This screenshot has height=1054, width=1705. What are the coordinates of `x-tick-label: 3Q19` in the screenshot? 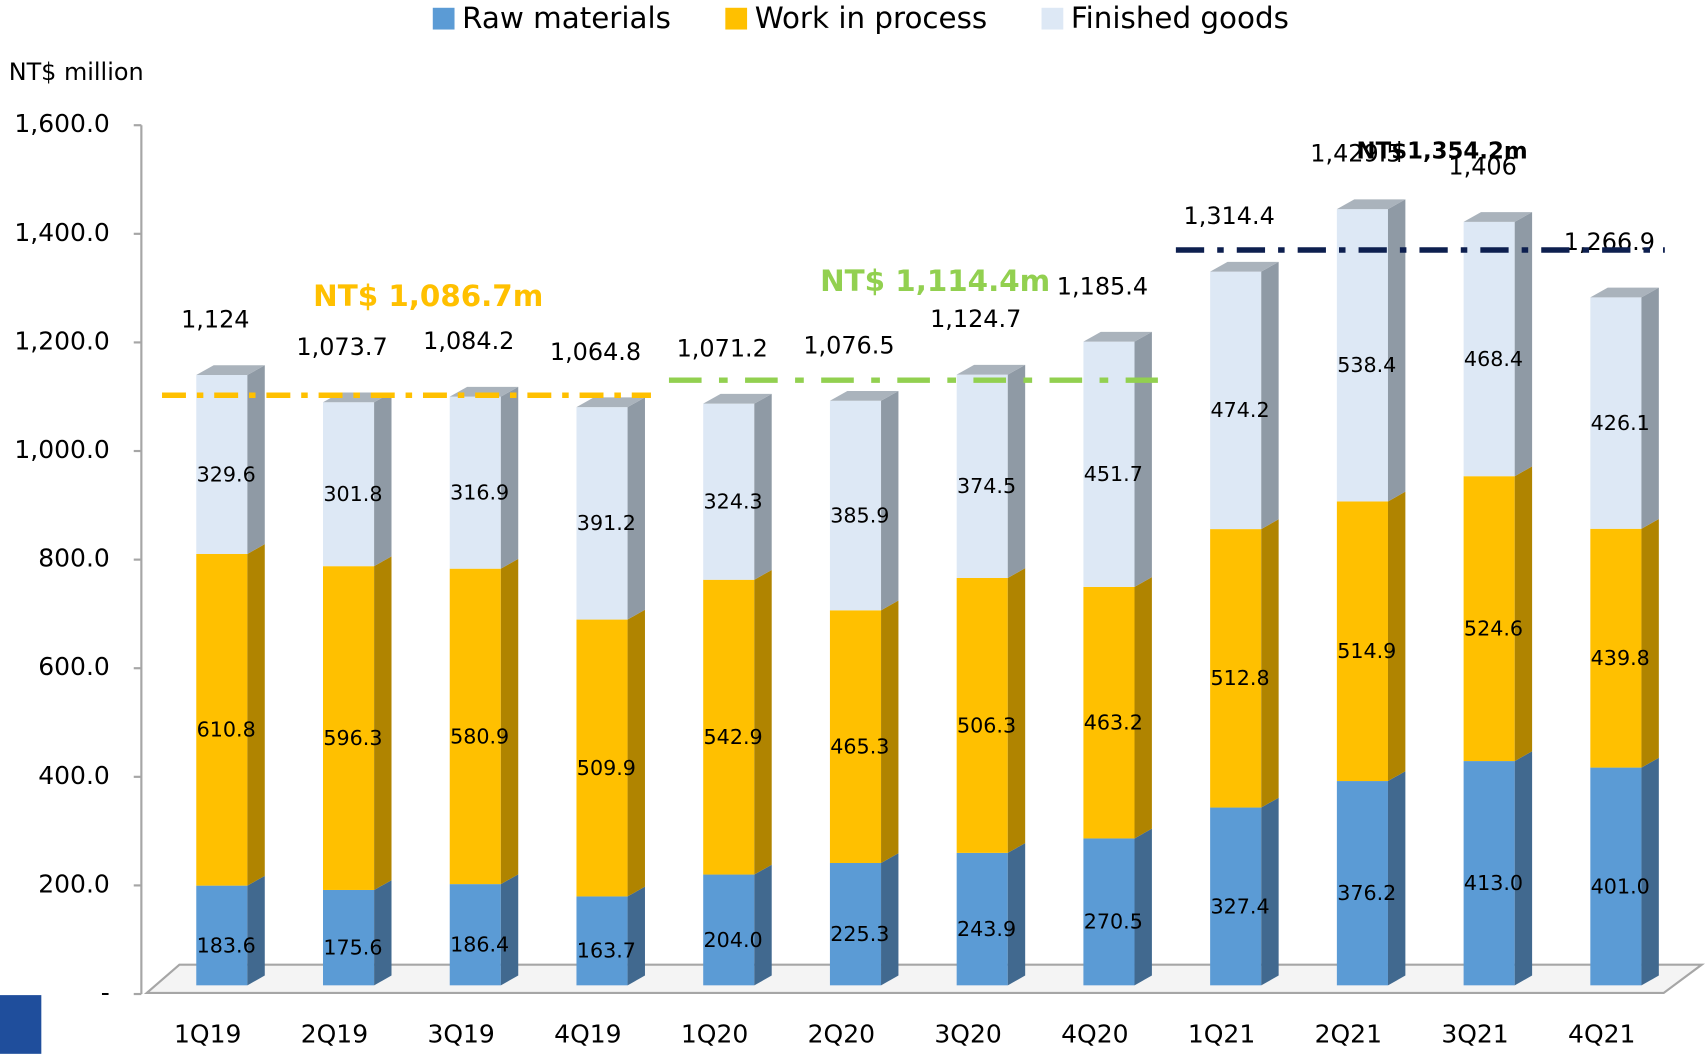 It's located at (460, 1033).